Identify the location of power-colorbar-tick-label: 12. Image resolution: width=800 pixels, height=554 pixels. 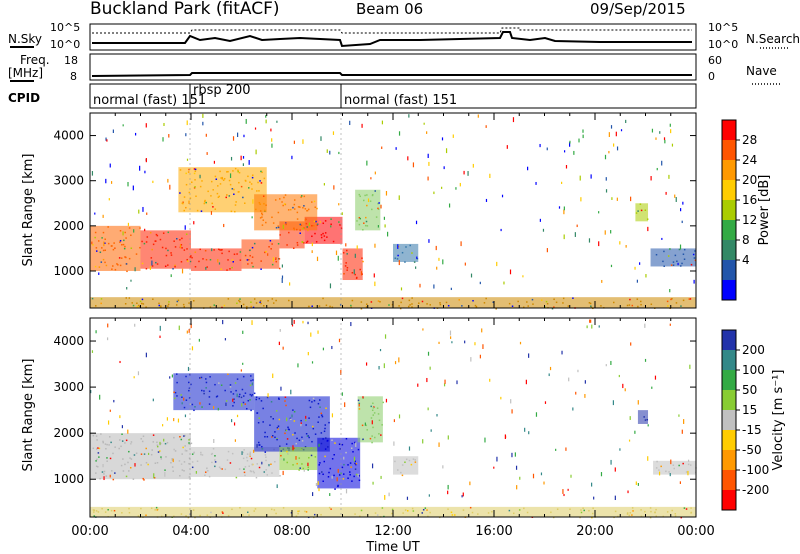
(749, 220).